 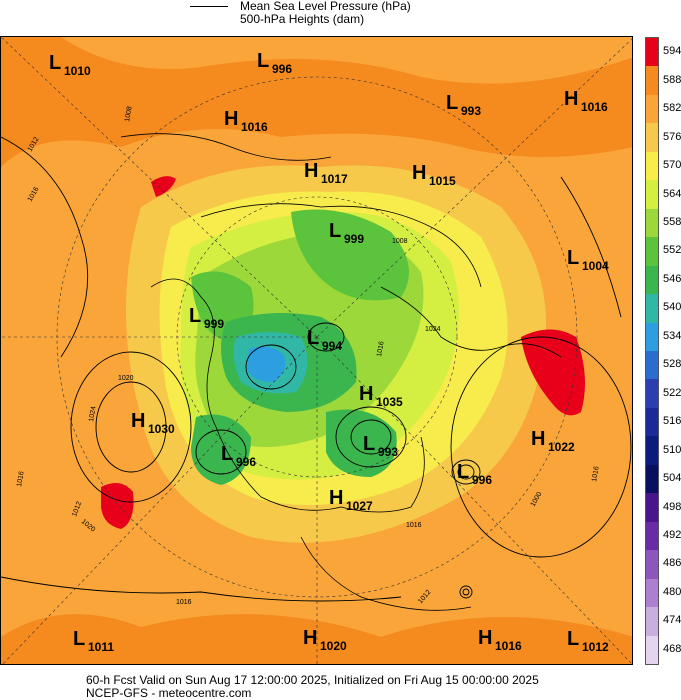 I want to click on pressure-center-value: 1004, so click(x=595, y=266).